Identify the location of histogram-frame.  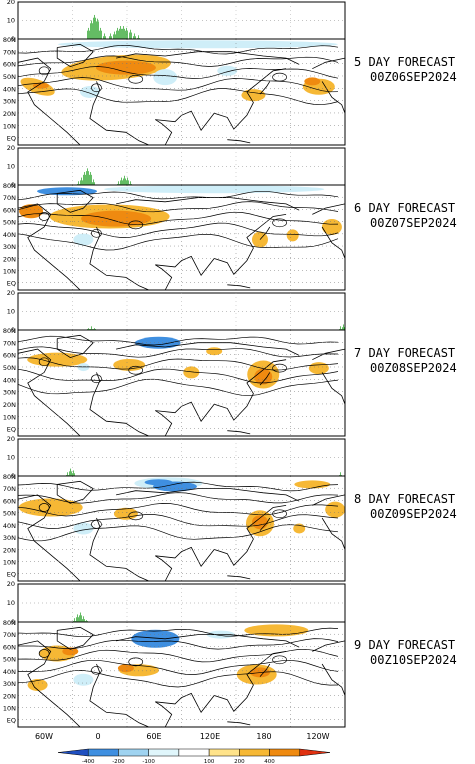
(181, 457).